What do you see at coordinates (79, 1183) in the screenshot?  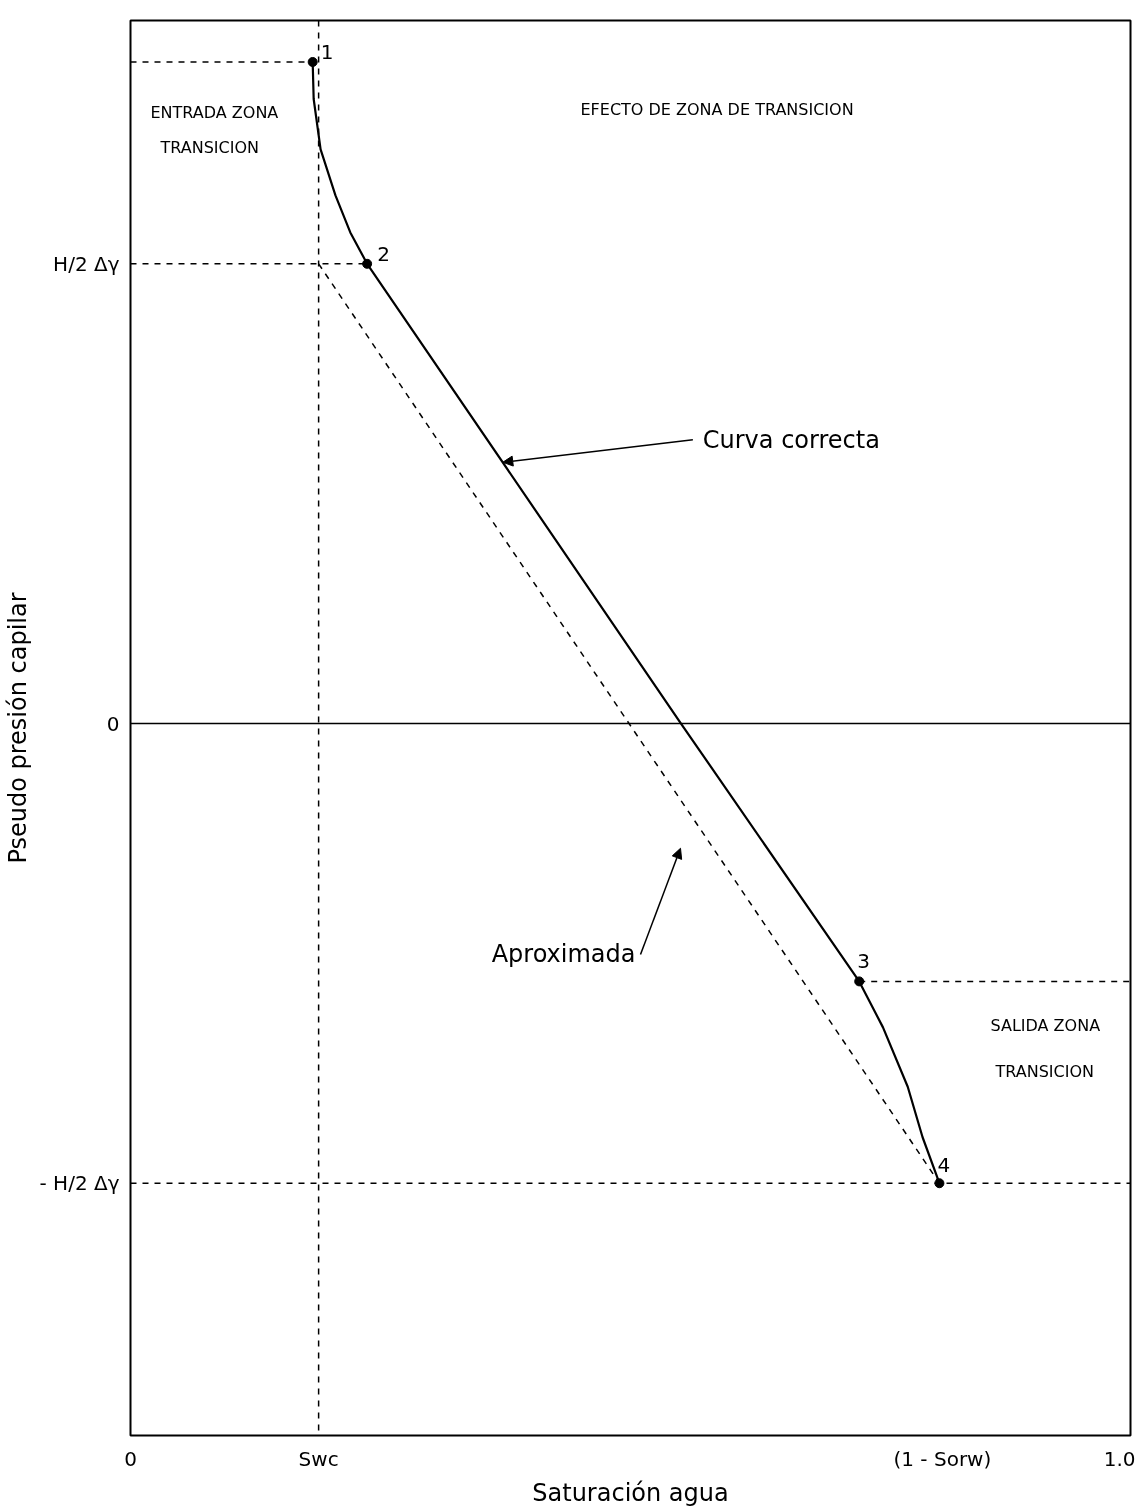 I see `ref-line-label: - H/2 Δγ` at bounding box center [79, 1183].